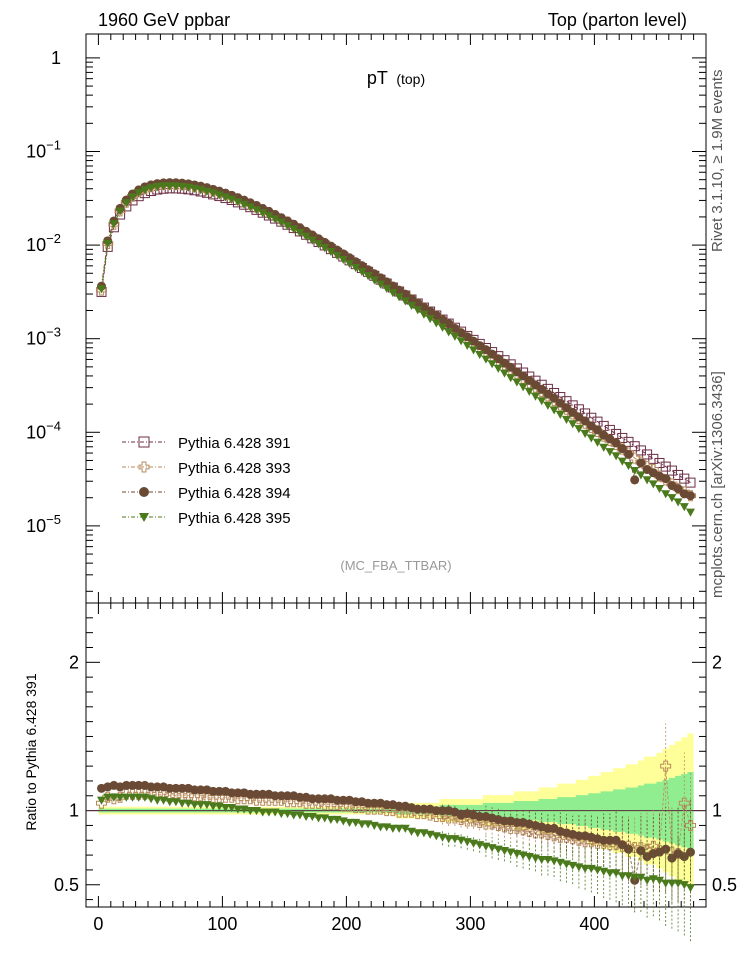 The height and width of the screenshot is (972, 746). I want to click on y-tick-label: 10⁻¹, so click(43, 149).